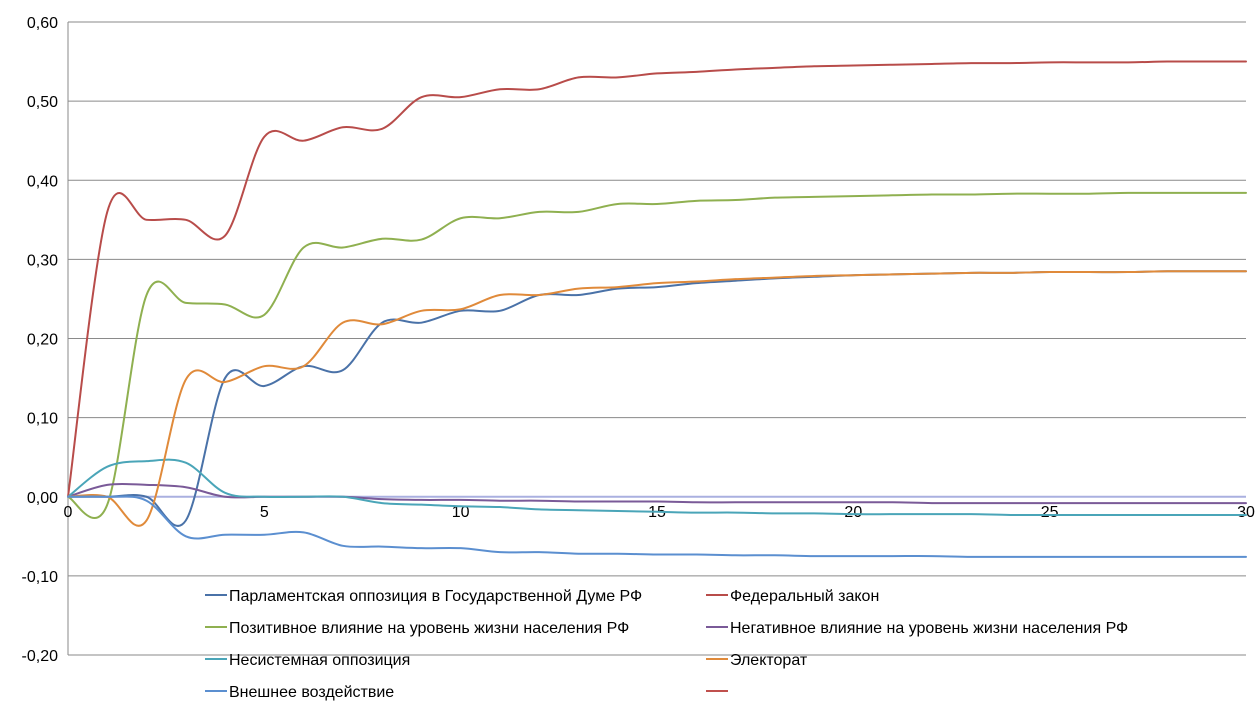 The height and width of the screenshot is (716, 1255). I want to click on x-tick-label: 30, so click(1246, 512).